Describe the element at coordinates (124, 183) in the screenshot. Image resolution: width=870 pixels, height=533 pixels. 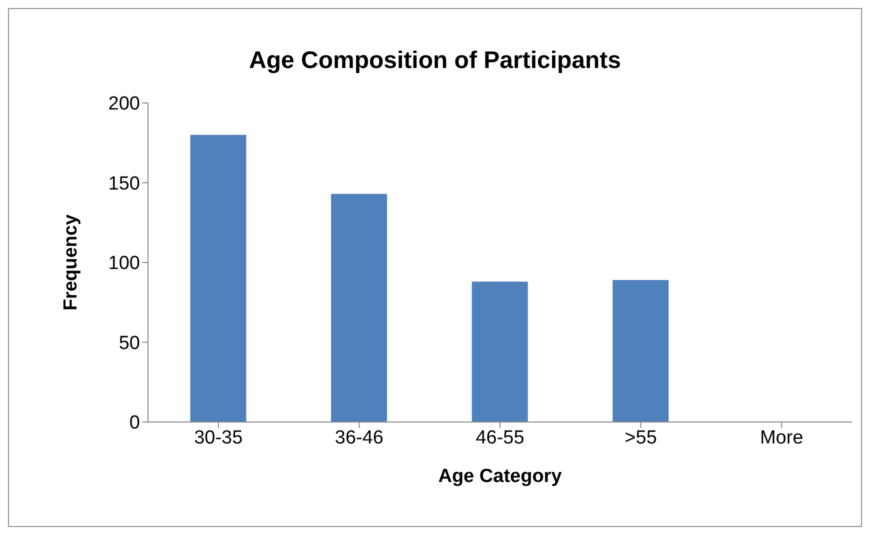
I see `y-tick-label: 150` at that location.